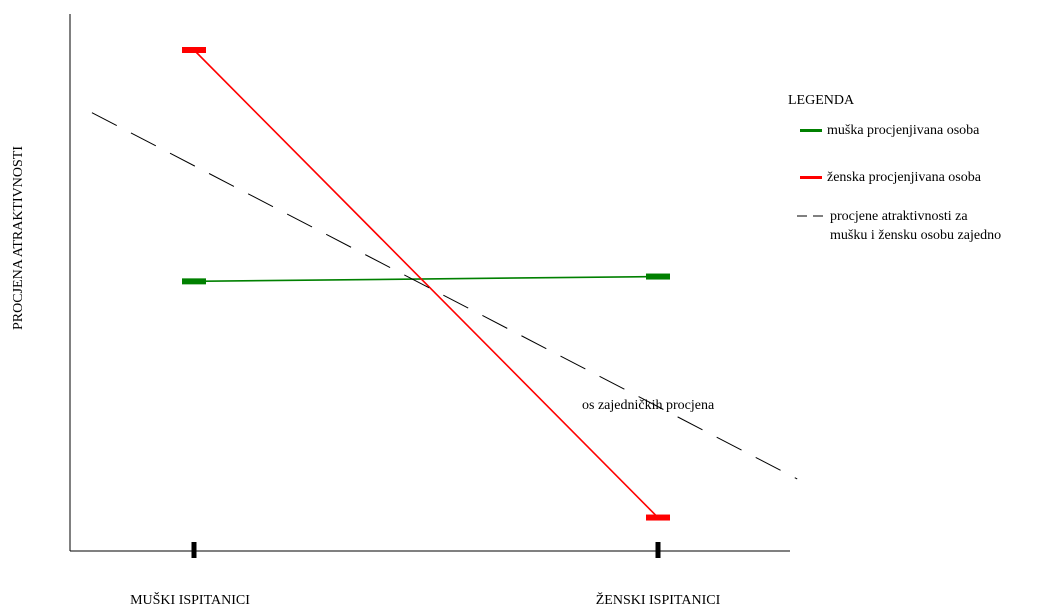 Image resolution: width=1055 pixels, height=608 pixels. Describe the element at coordinates (904, 177) in the screenshot. I see `legend-label-1: ženska procjenjivana osoba` at that location.